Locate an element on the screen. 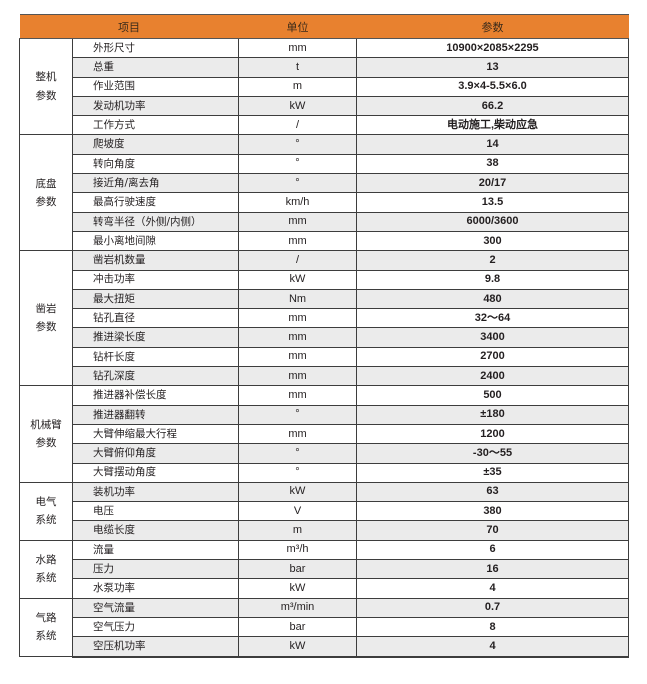  table-row: 气路 系统 空气流量 m³/min 0.7 is located at coordinates (324, 627).